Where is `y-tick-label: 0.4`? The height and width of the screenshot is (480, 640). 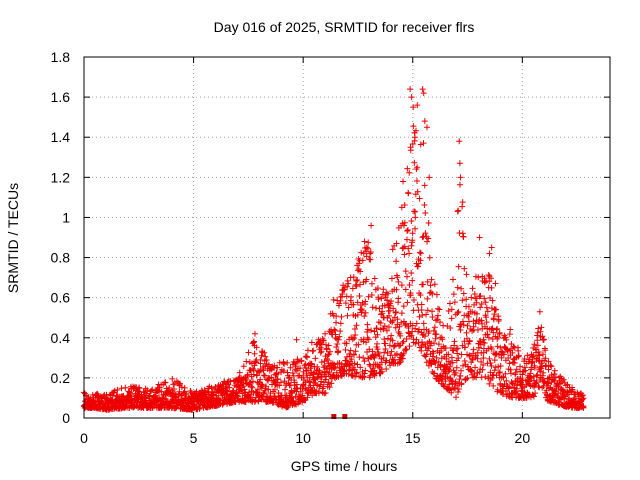 y-tick-label: 0.4 is located at coordinates (61, 338).